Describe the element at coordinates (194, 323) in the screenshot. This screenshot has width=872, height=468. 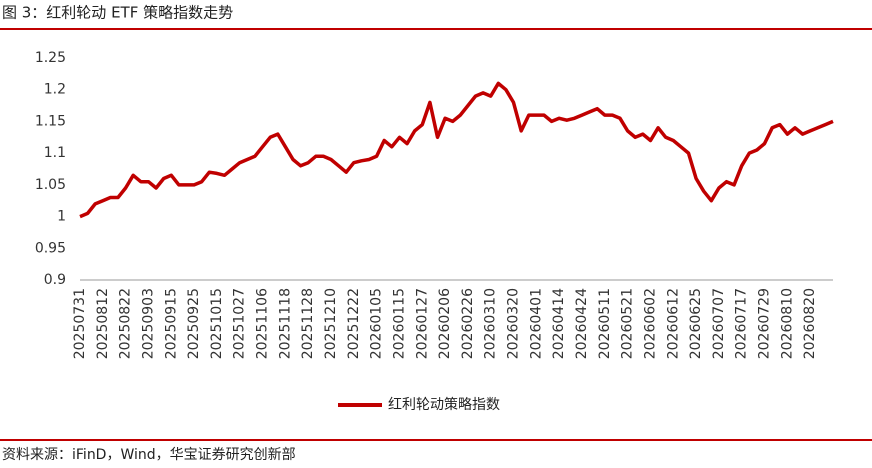
I see `x-tick-label: 20250925` at that location.